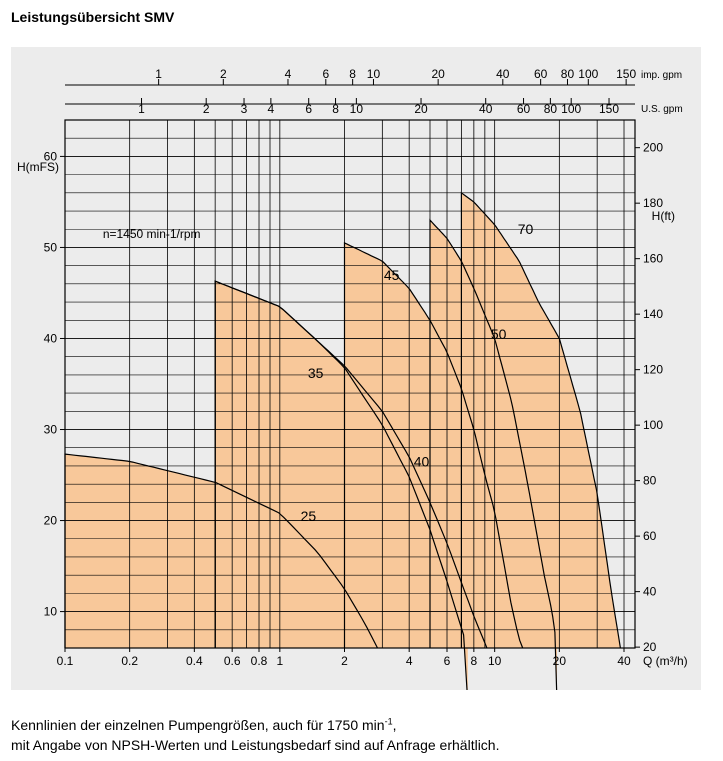  Describe the element at coordinates (503, 74) in the screenshot. I see `imp-tick-label: 40` at that location.